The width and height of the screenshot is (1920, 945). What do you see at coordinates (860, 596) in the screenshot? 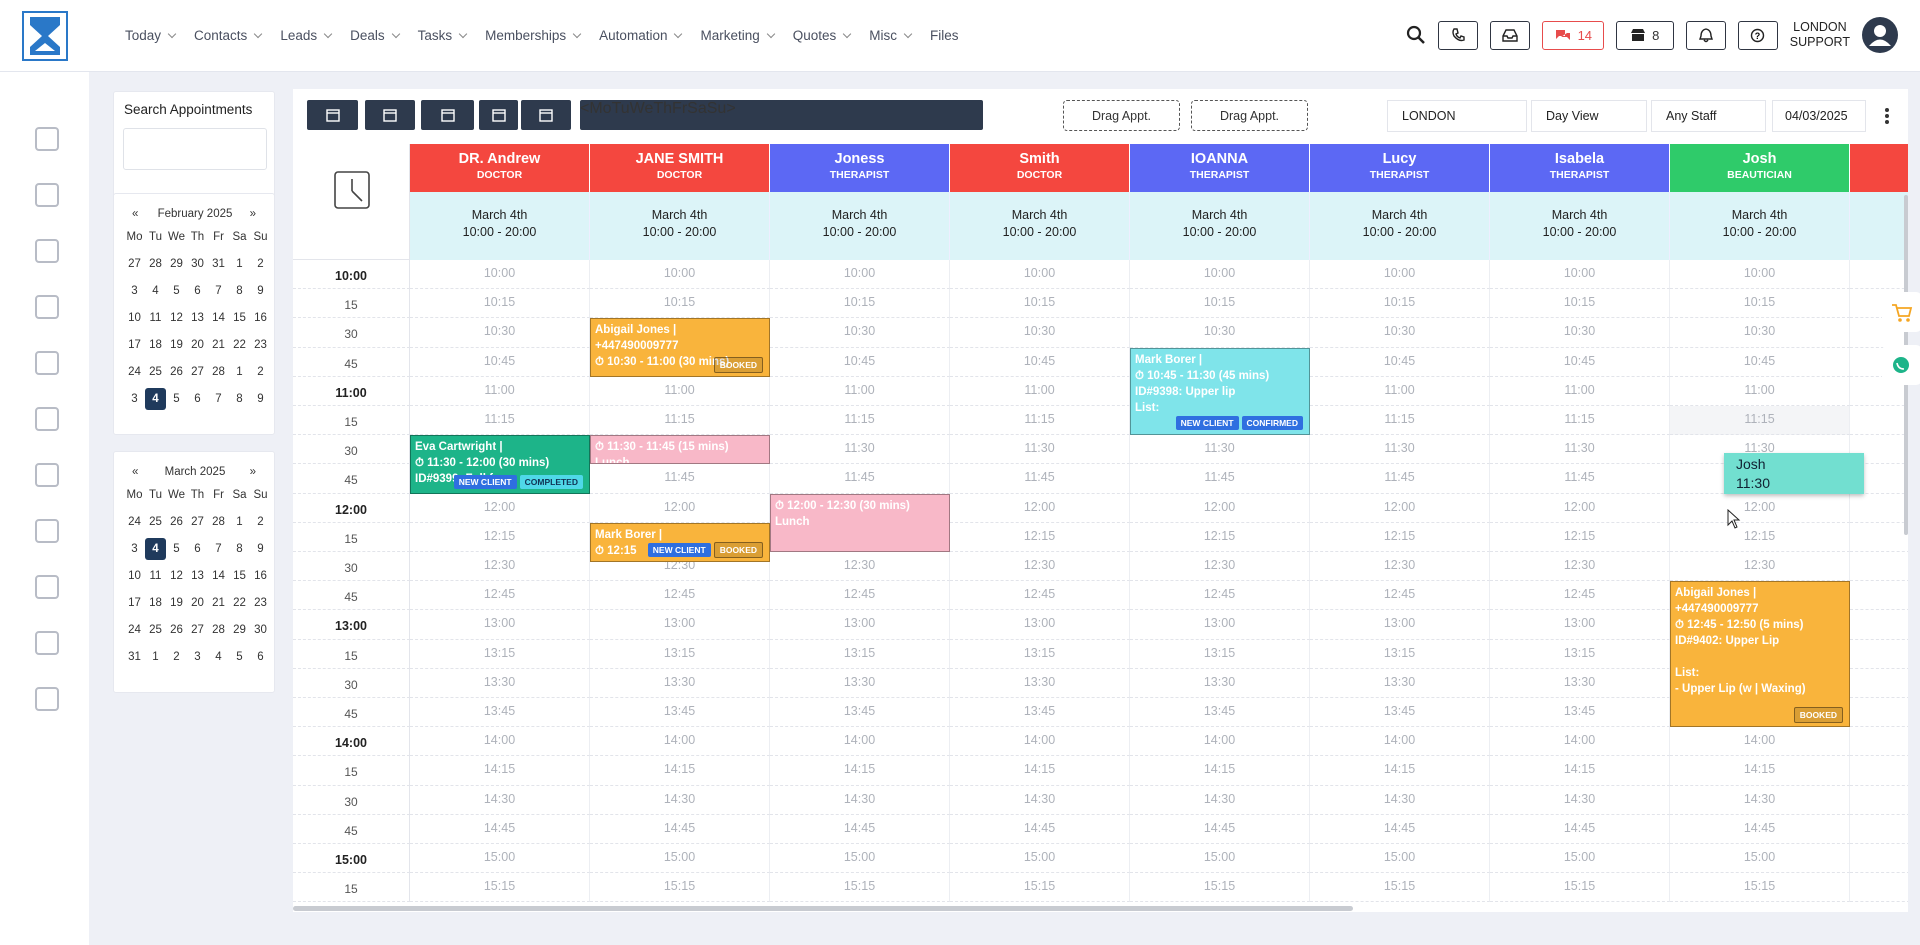
I see `time-slot: 12:45` at bounding box center [860, 596].